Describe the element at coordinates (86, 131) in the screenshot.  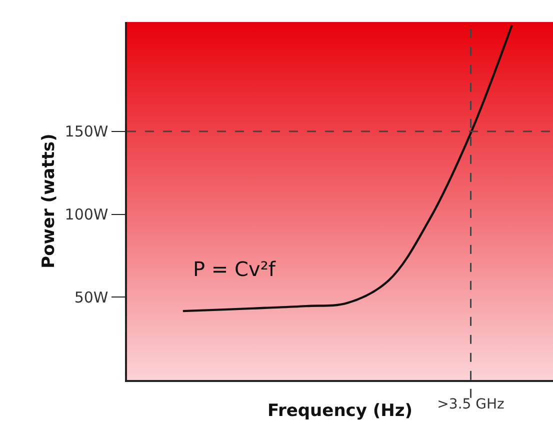
I see `y-tick-label: 150W` at that location.